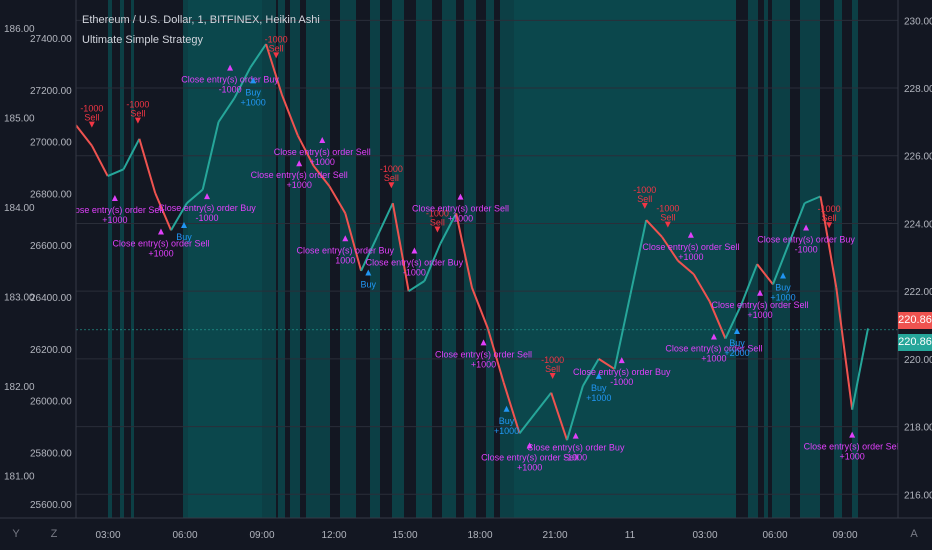 This screenshot has width=932, height=550. Describe the element at coordinates (479, 535) in the screenshot. I see `time-tick-label: 18:00` at that location.